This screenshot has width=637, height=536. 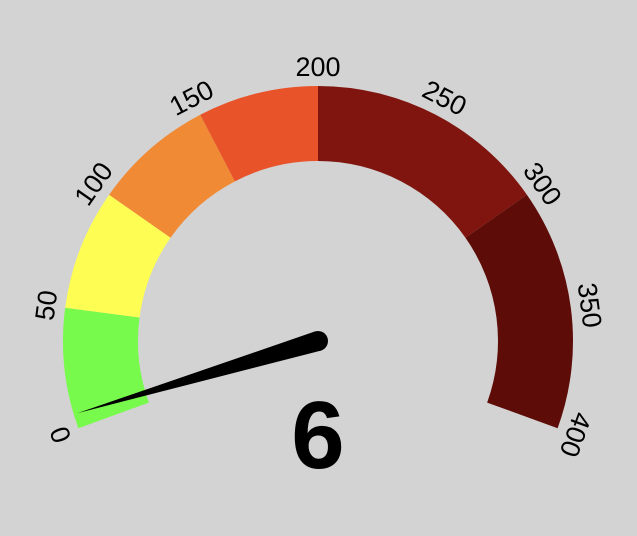 I want to click on gauge-tick-label-50: 50, so click(x=47, y=305).